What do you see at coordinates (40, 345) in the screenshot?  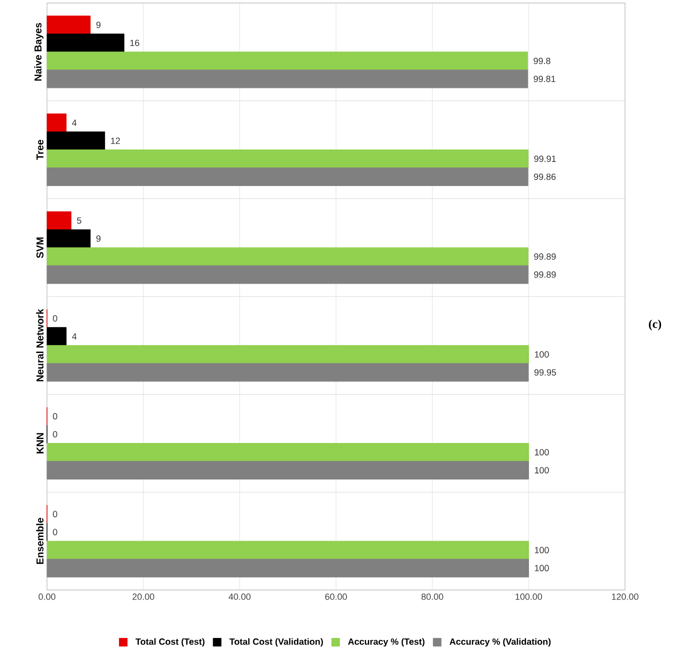 I see `y-tick-label: Neural Network` at bounding box center [40, 345].